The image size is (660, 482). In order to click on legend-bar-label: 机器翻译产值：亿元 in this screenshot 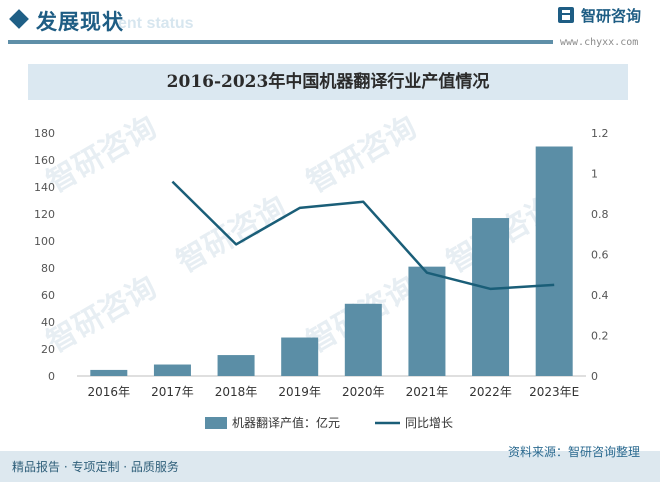, I will do `click(286, 422)`.